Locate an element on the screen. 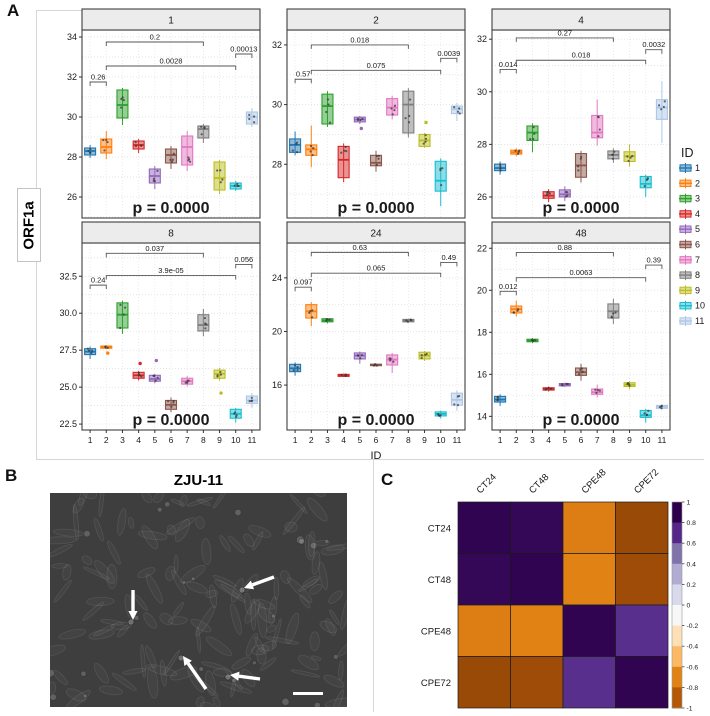 The image size is (710, 716). bracket-p-value: 0.00013 is located at coordinates (243, 49).